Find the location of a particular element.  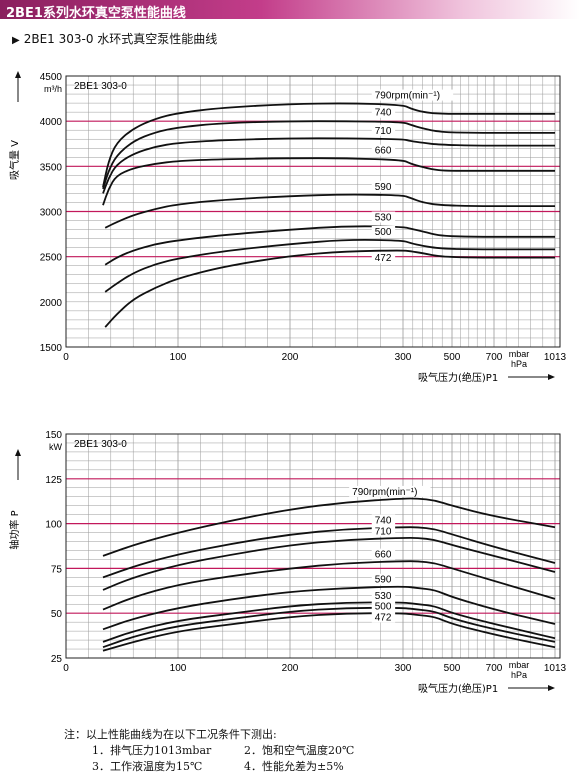

x-tick-label: 100 is located at coordinates (178, 357).